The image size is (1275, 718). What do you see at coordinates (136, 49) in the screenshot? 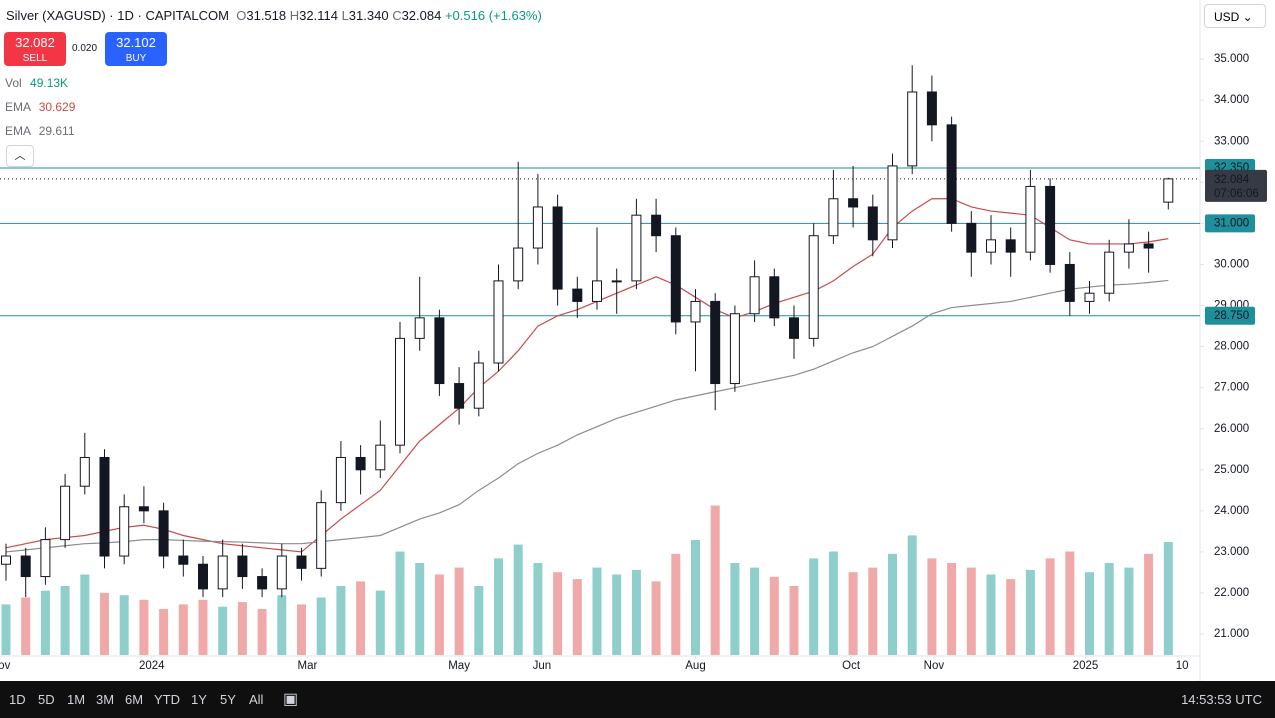
I see `buy-button: 32.102 BUY` at bounding box center [136, 49].